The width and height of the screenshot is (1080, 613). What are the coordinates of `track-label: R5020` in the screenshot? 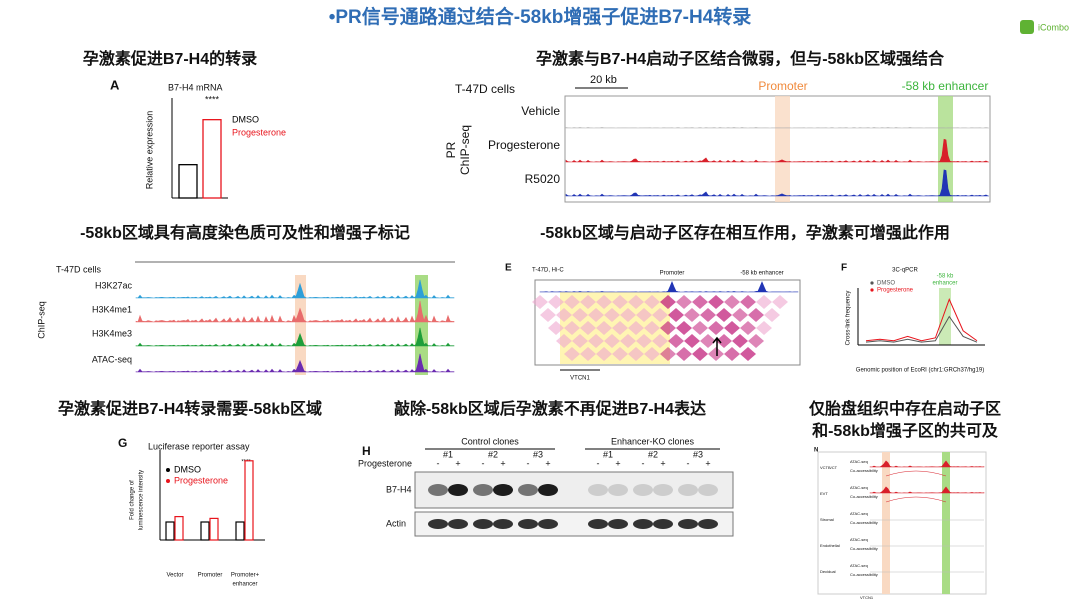 It's located at (543, 179).